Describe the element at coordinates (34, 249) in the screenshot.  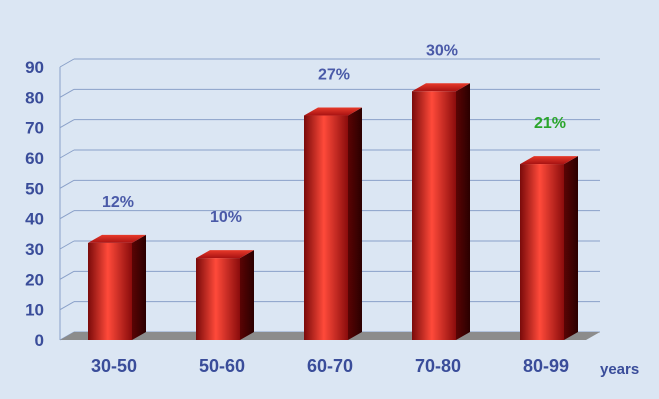
I see `y-tick-label: 30` at that location.